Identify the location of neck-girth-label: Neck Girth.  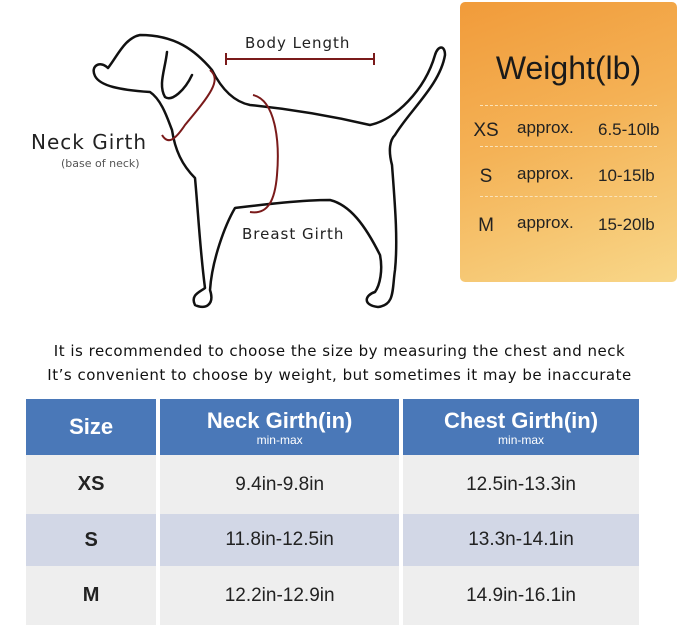
(89, 142).